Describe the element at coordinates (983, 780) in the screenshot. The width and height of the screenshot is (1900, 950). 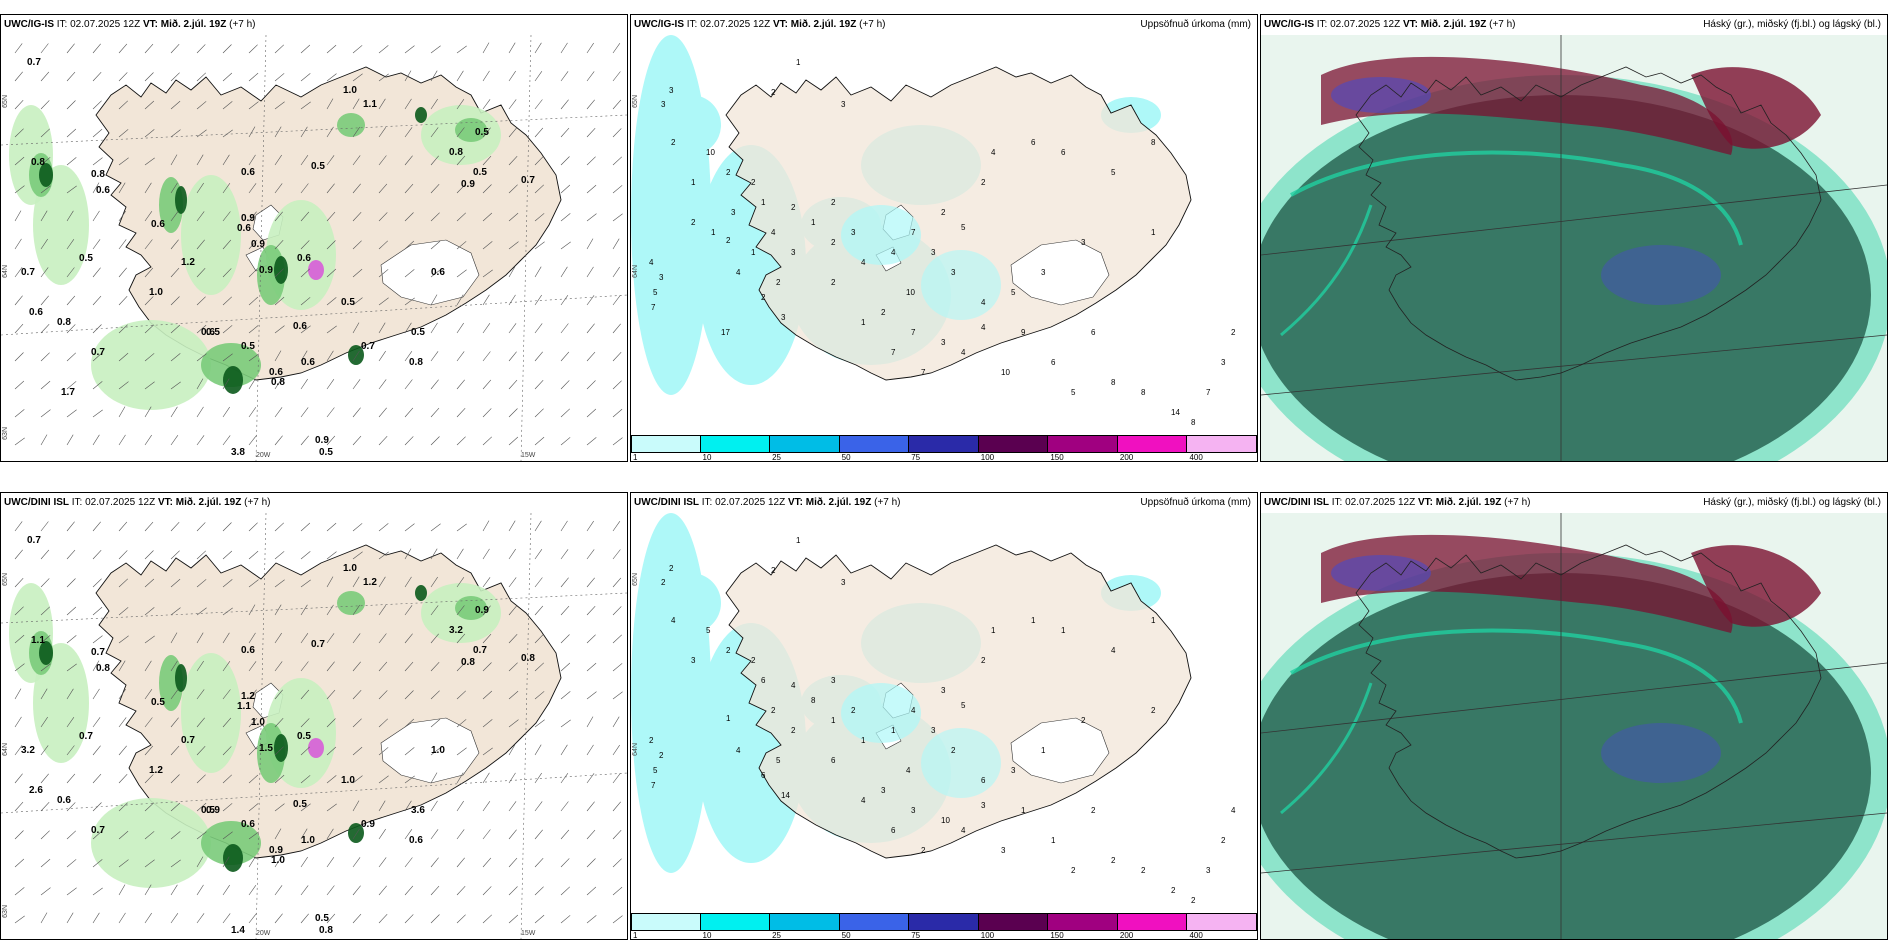
I see `value-label: 6` at that location.